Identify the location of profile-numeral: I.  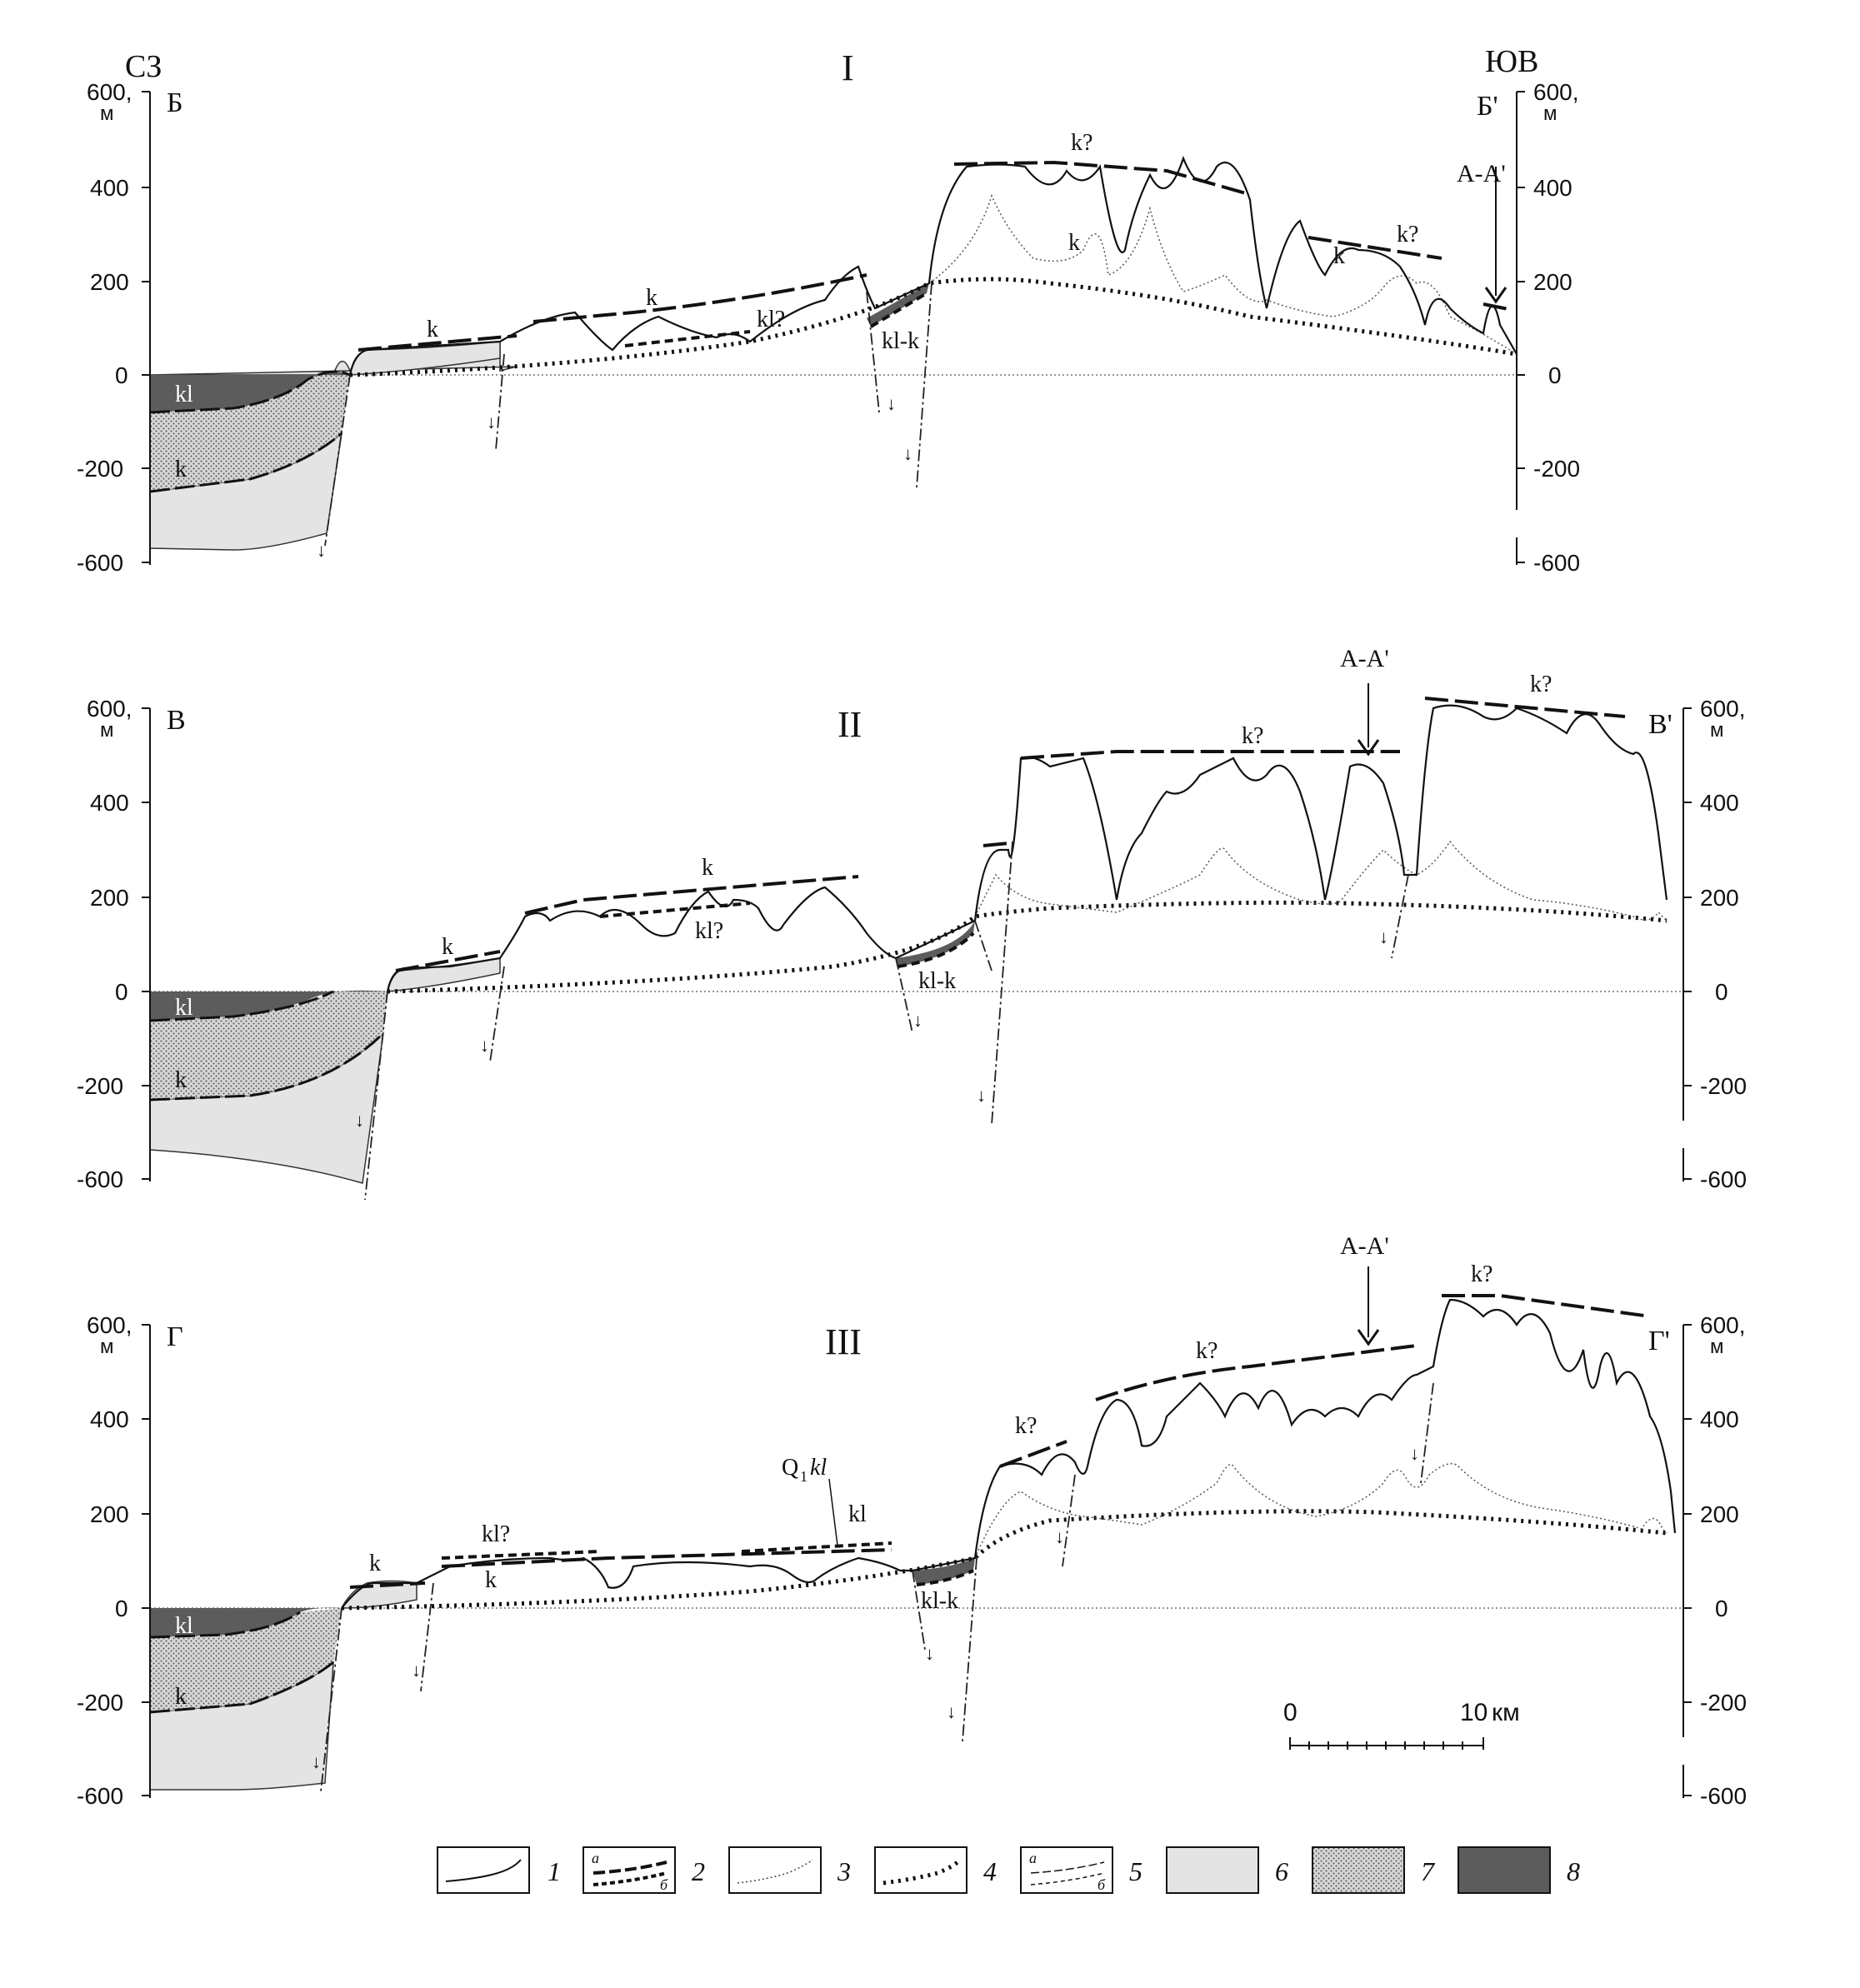
(848, 67).